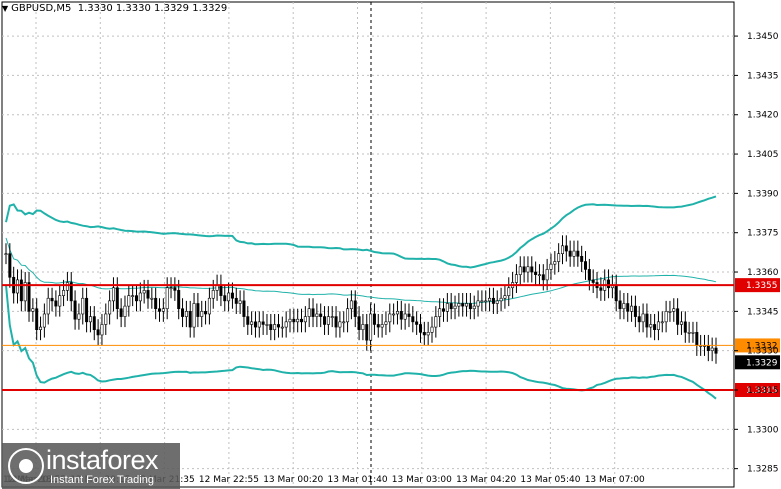 The width and height of the screenshot is (781, 489). I want to click on x-tick-label: 13 Mar 01:40, so click(358, 480).